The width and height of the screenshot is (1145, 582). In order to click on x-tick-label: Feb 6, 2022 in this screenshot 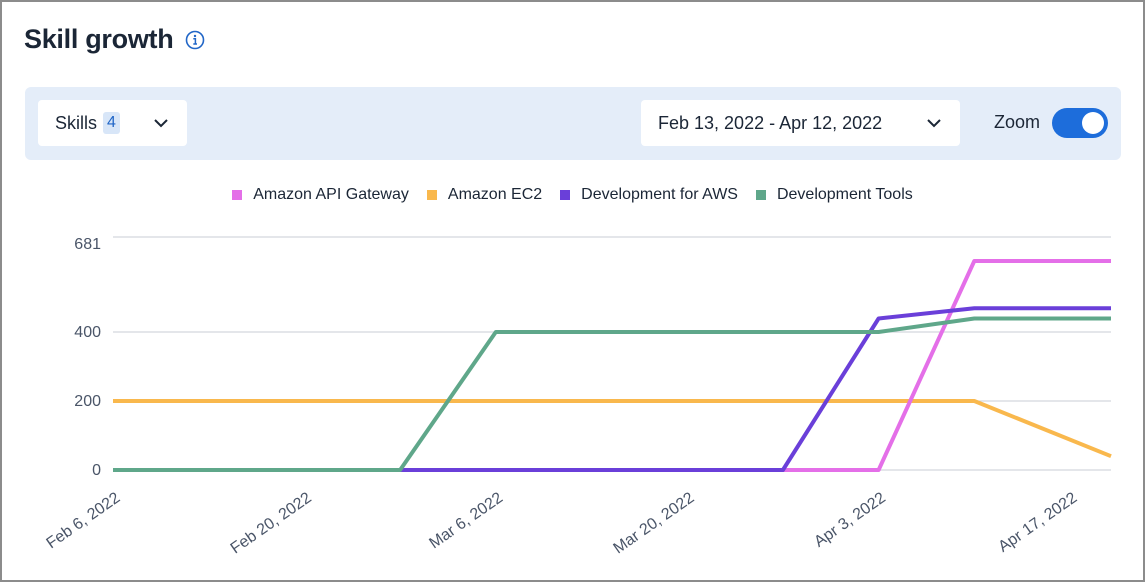, I will do `click(84, 520)`.